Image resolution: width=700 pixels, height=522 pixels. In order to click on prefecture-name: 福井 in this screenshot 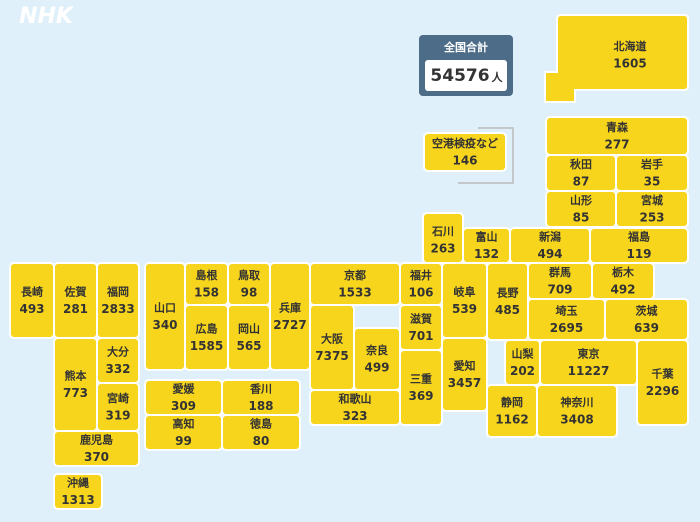, I will do `click(420, 275)`.